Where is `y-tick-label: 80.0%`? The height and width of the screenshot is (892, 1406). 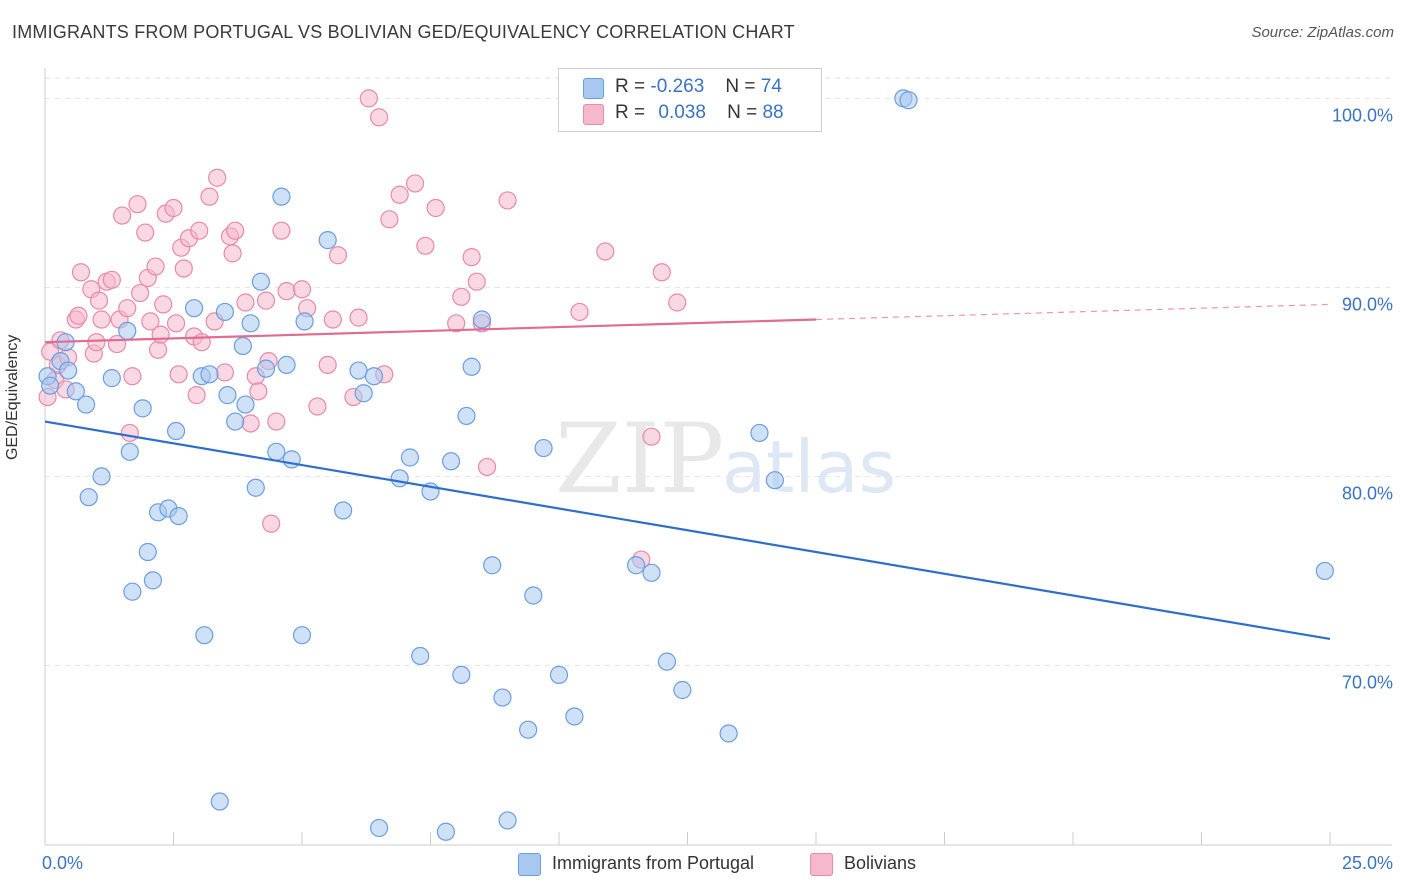 y-tick-label: 80.0% is located at coordinates (1367, 493).